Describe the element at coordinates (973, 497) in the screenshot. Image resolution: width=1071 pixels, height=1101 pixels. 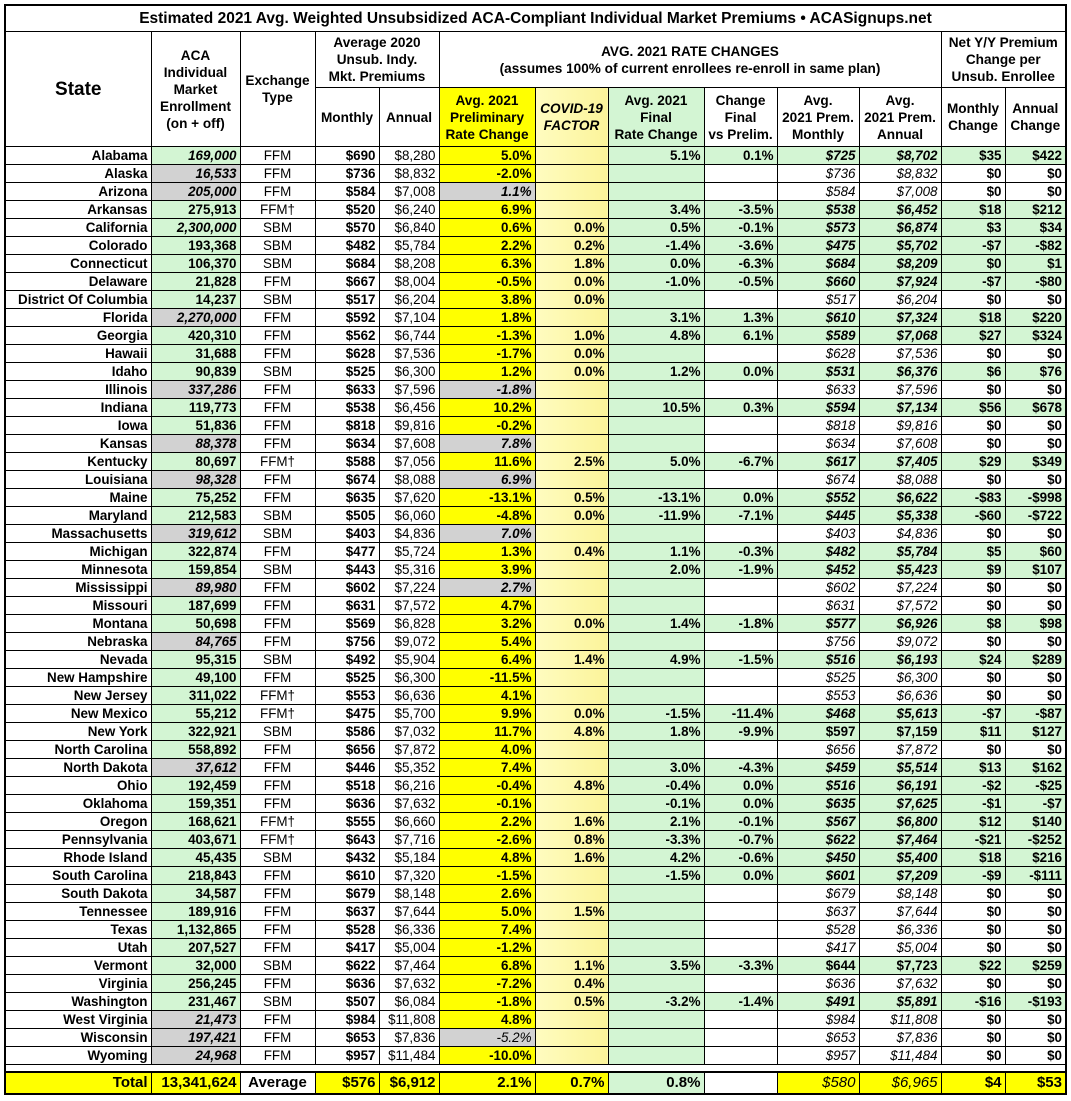
I see `net-monthly-cell: -$83` at that location.